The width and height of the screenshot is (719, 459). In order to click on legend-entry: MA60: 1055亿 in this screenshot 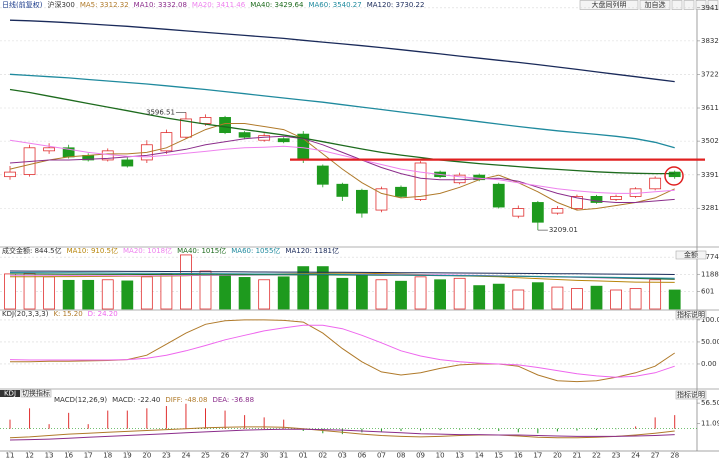, I will do `click(255, 250)`.